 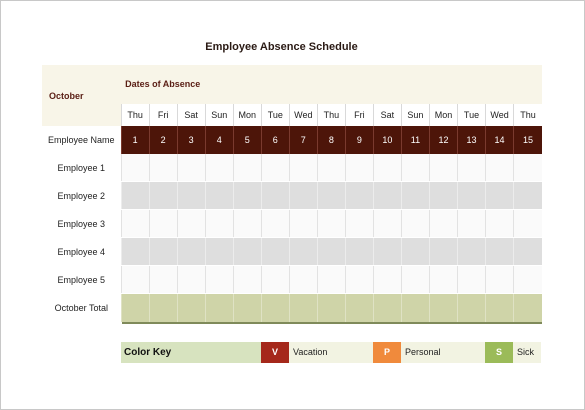 I want to click on employee-row: Employee 4, so click(x=292, y=251).